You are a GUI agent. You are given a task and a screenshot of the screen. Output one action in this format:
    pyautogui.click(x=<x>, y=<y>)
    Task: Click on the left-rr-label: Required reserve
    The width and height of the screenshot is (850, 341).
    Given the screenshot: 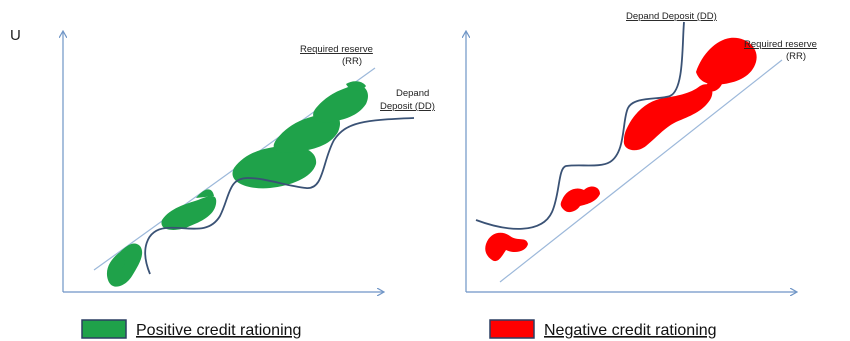 What is the action you would take?
    pyautogui.click(x=336, y=49)
    